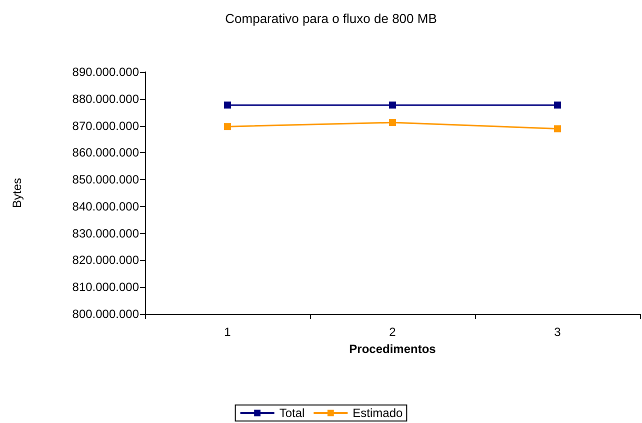 This screenshot has width=642, height=423. What do you see at coordinates (106, 260) in the screenshot?
I see `y-tick-label: 820.000.000` at bounding box center [106, 260].